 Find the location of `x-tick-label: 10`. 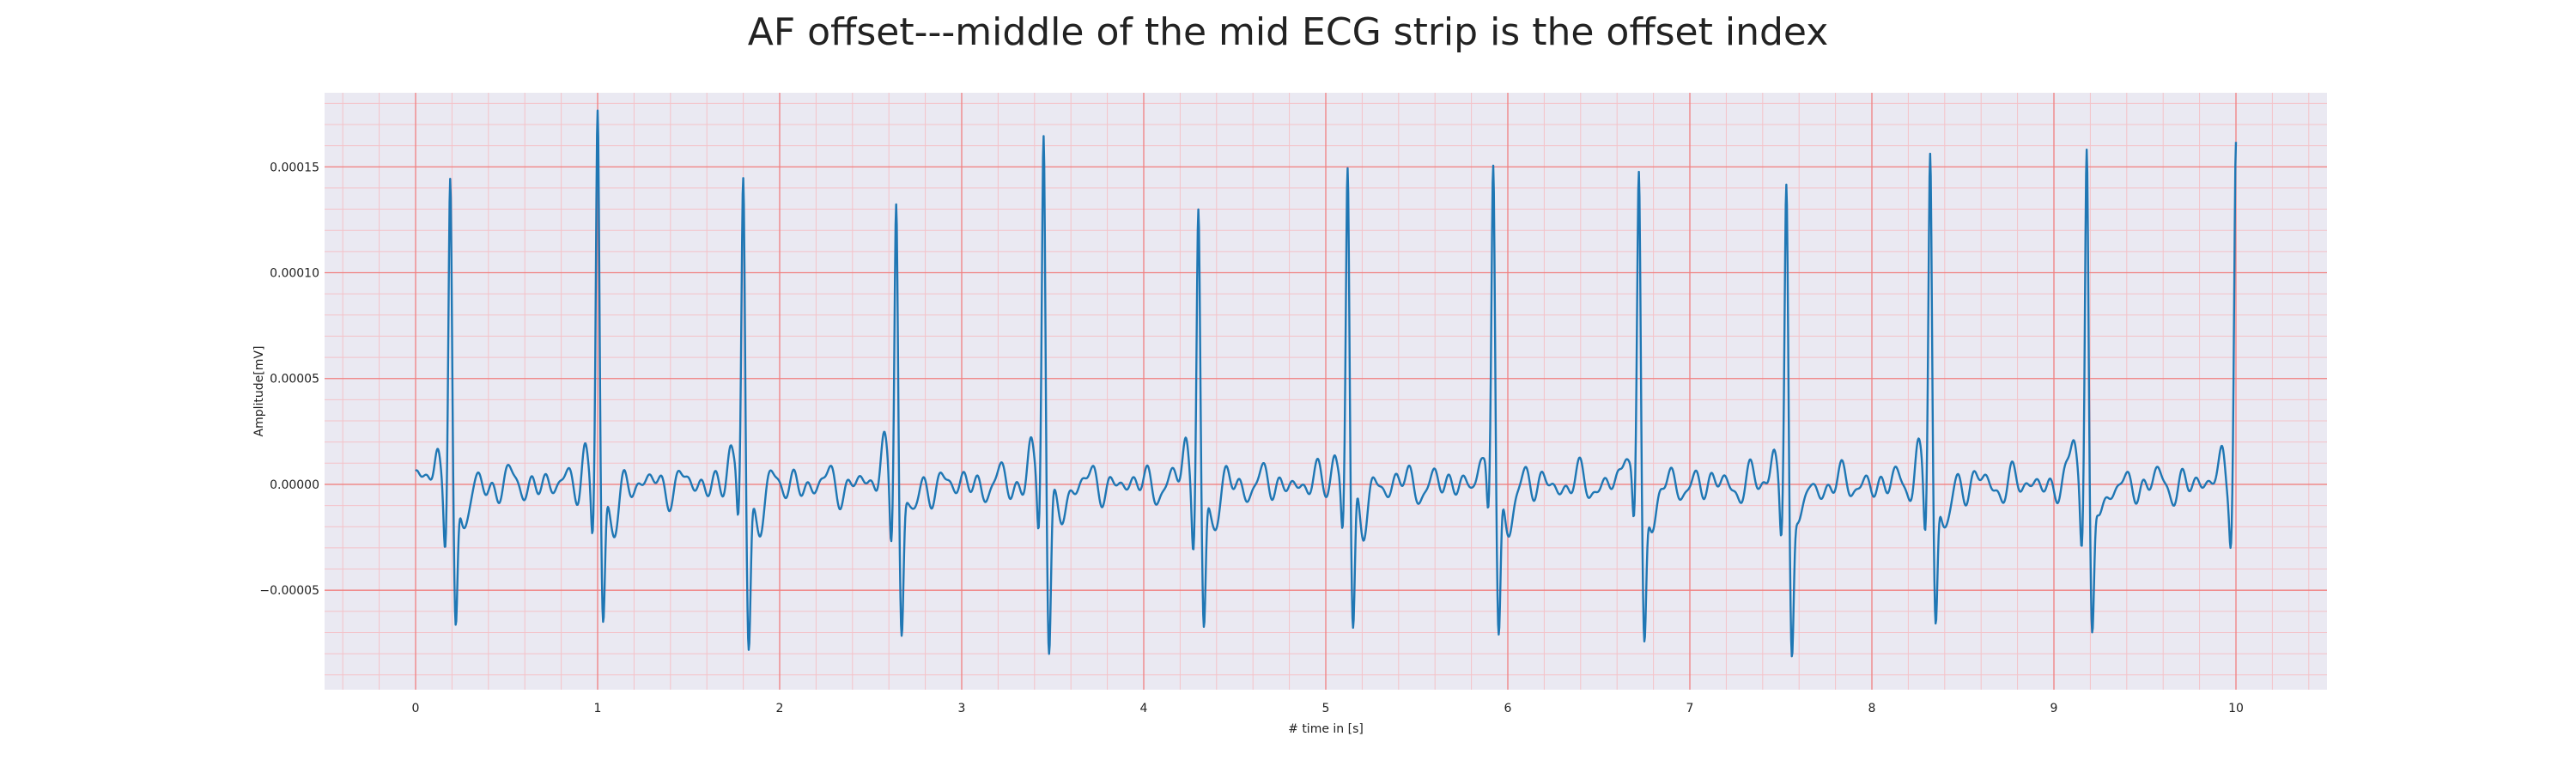

x-tick-label: 10 is located at coordinates (2236, 708).